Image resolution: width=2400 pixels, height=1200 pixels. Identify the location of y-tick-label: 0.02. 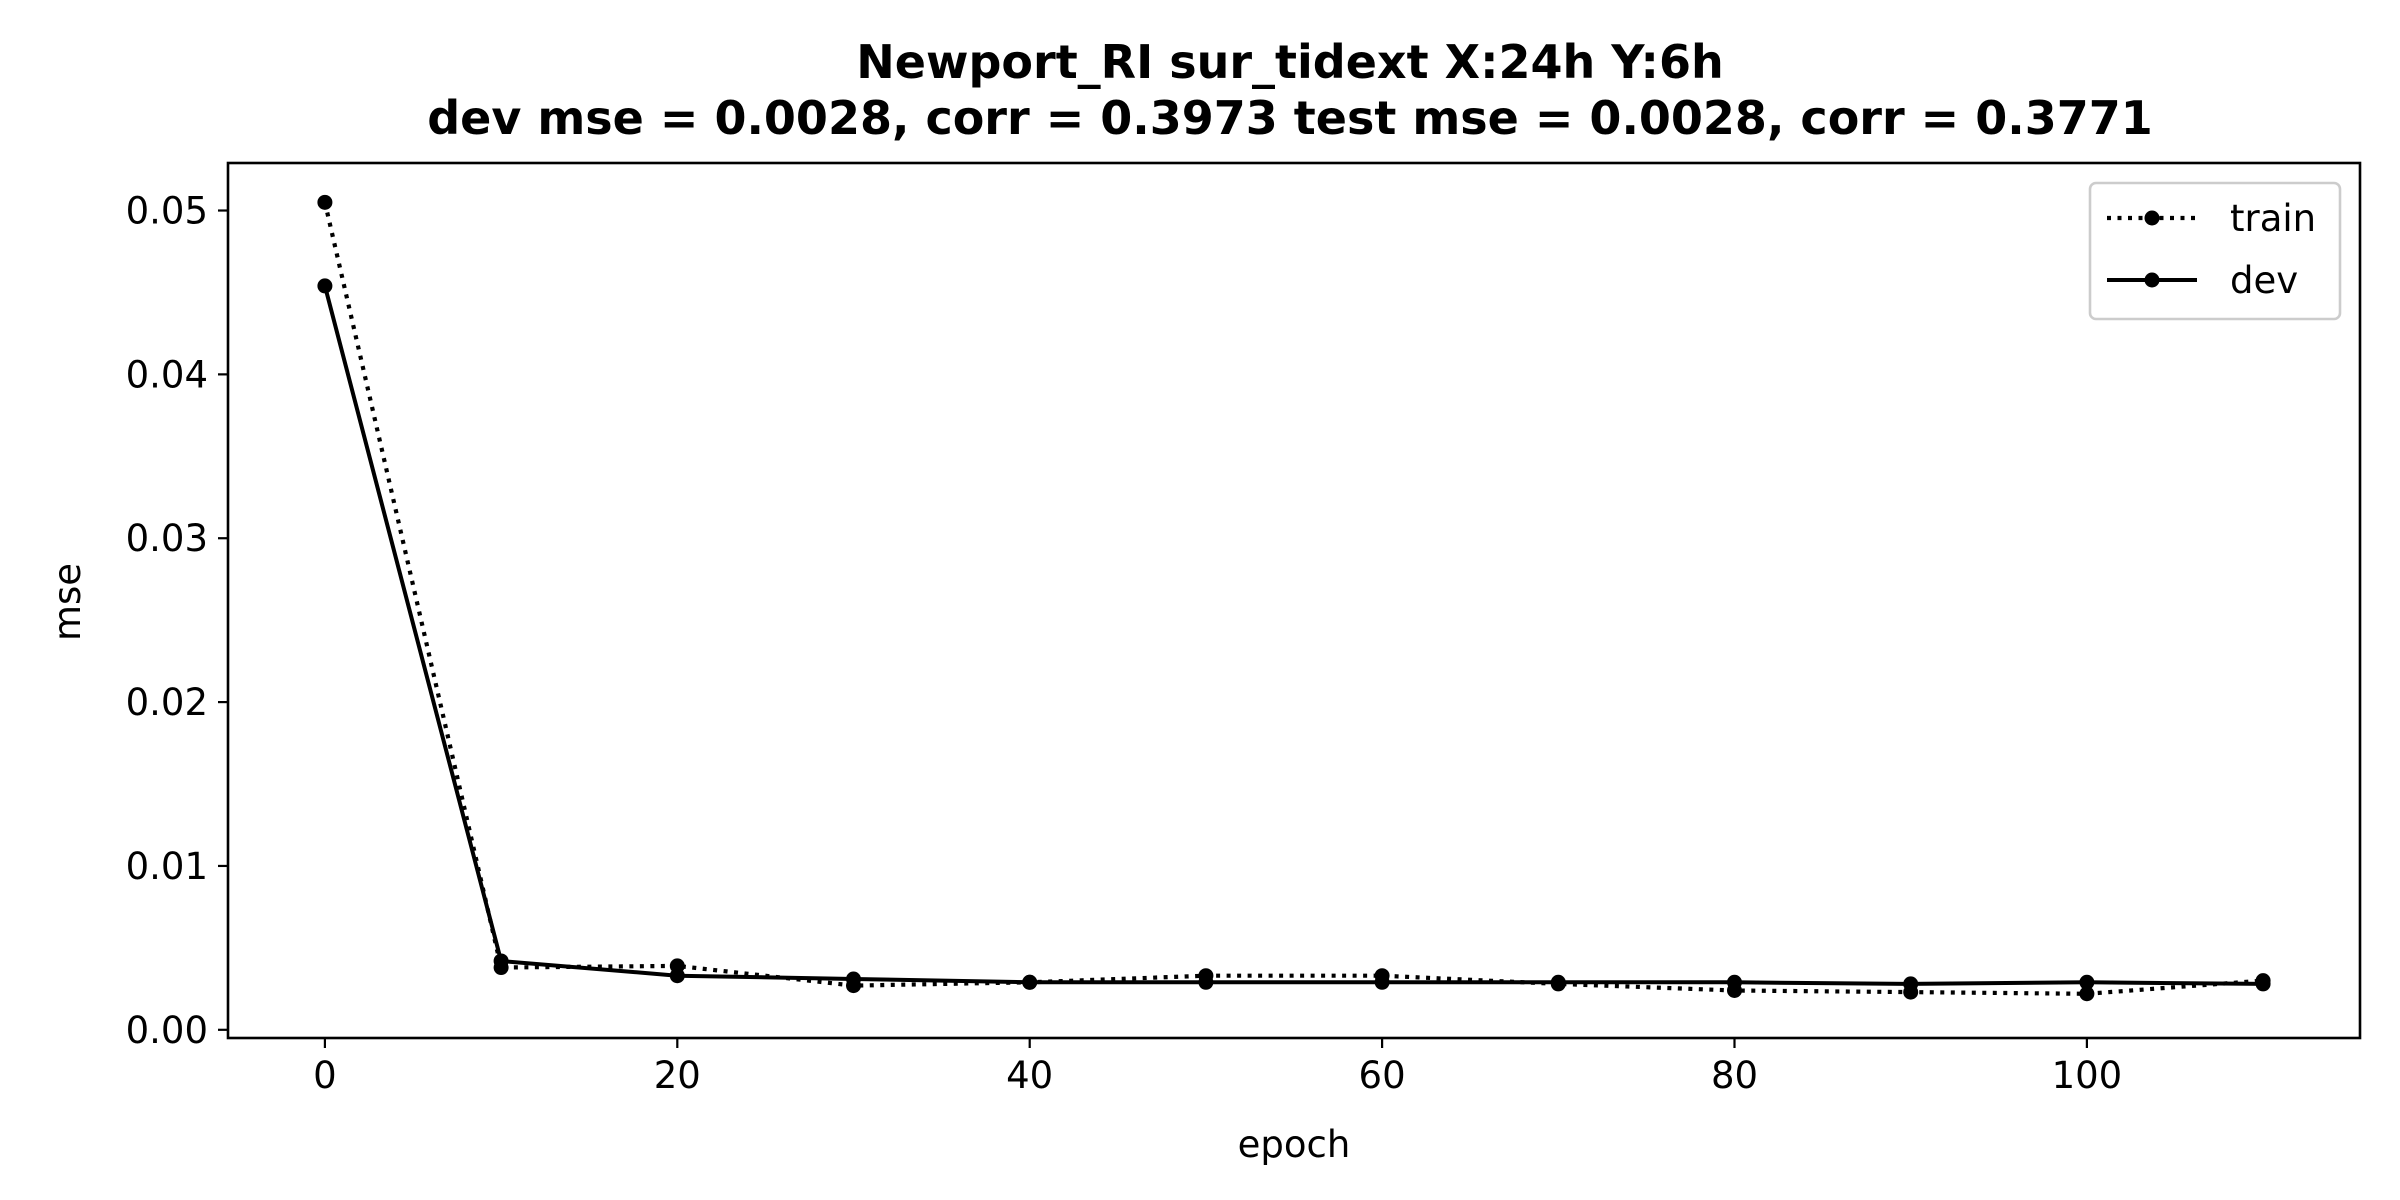
(167, 702).